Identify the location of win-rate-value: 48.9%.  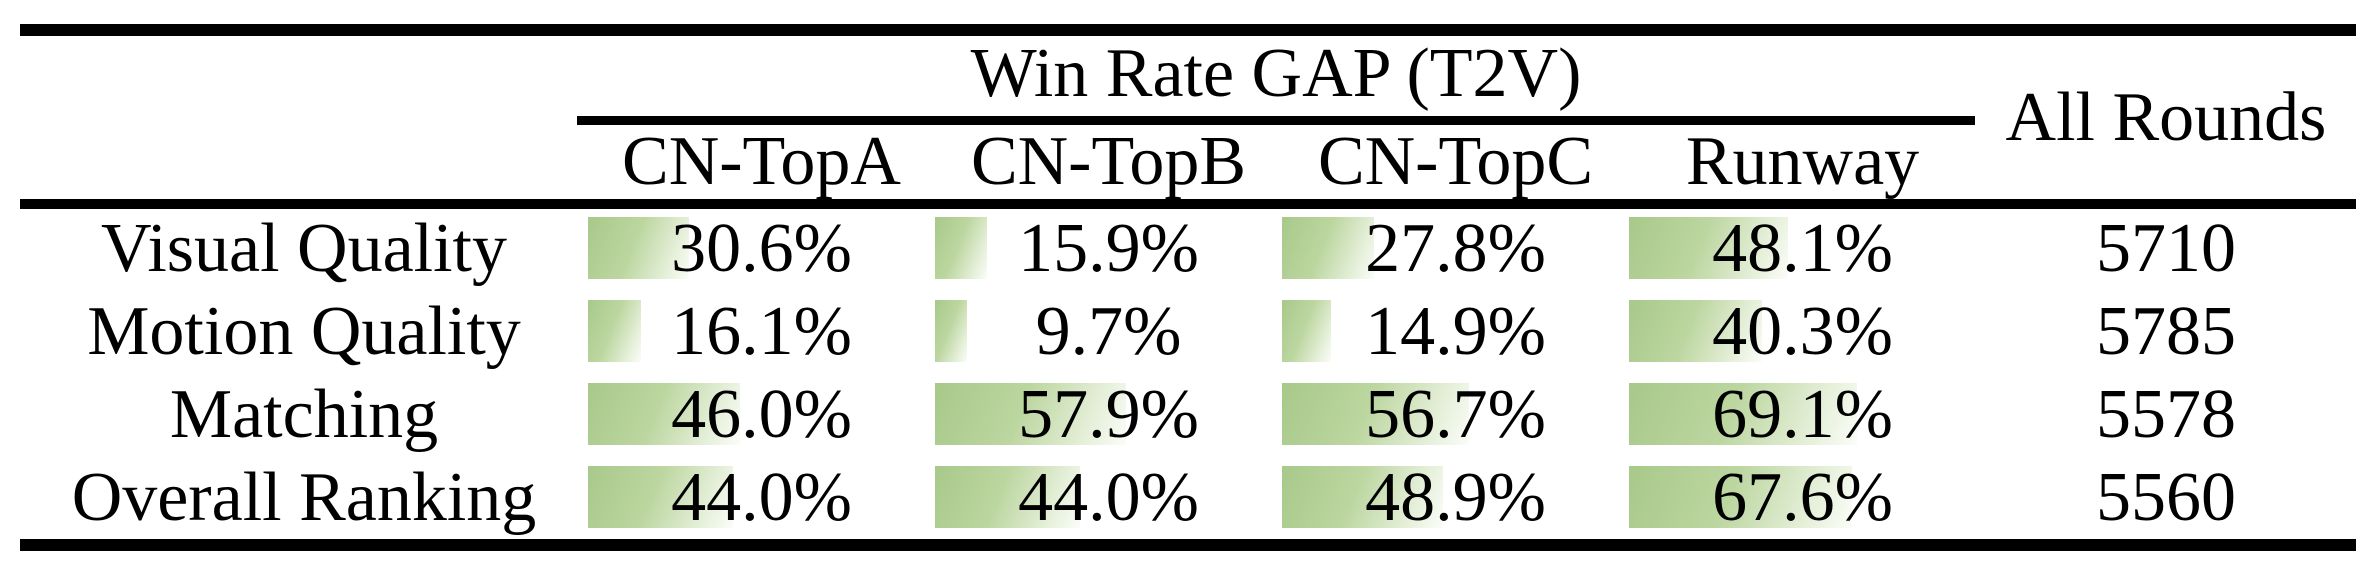
(1455, 497).